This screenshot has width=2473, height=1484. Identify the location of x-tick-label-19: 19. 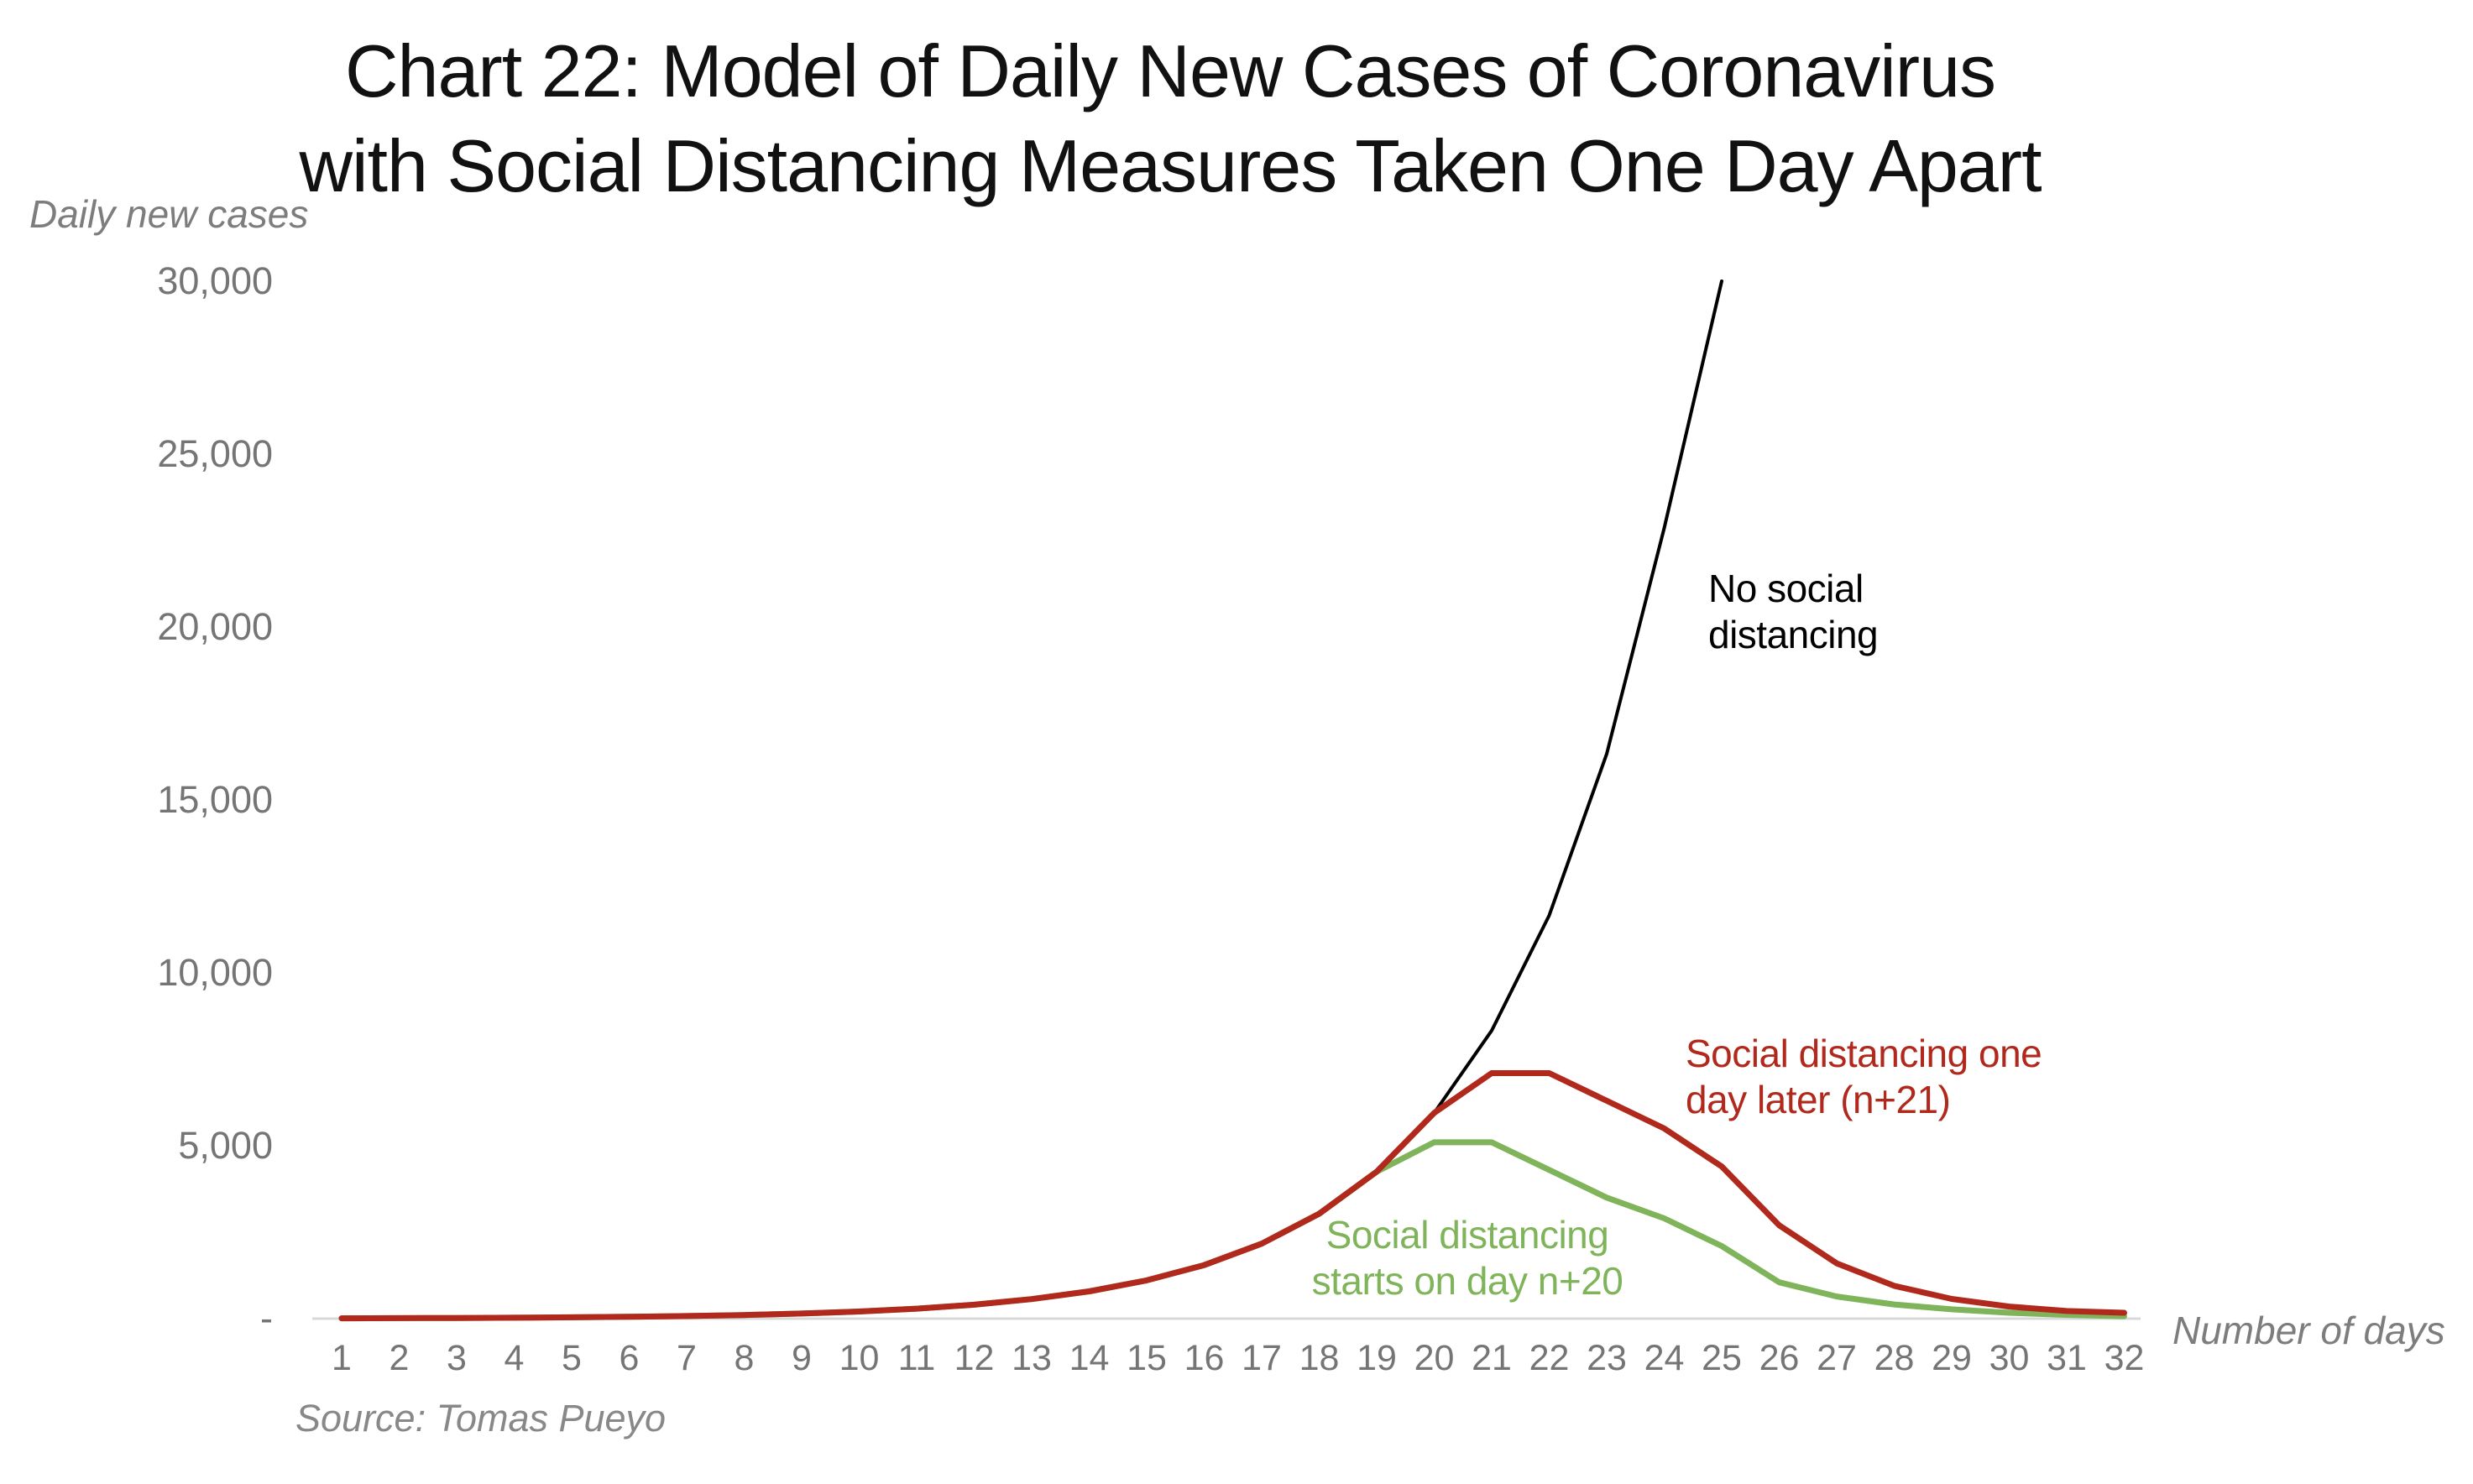
(1377, 1358).